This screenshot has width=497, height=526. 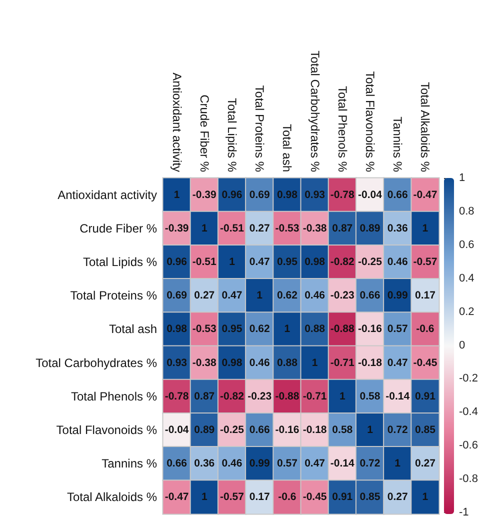 What do you see at coordinates (132, 329) in the screenshot?
I see `y-tick-label: Total ash` at bounding box center [132, 329].